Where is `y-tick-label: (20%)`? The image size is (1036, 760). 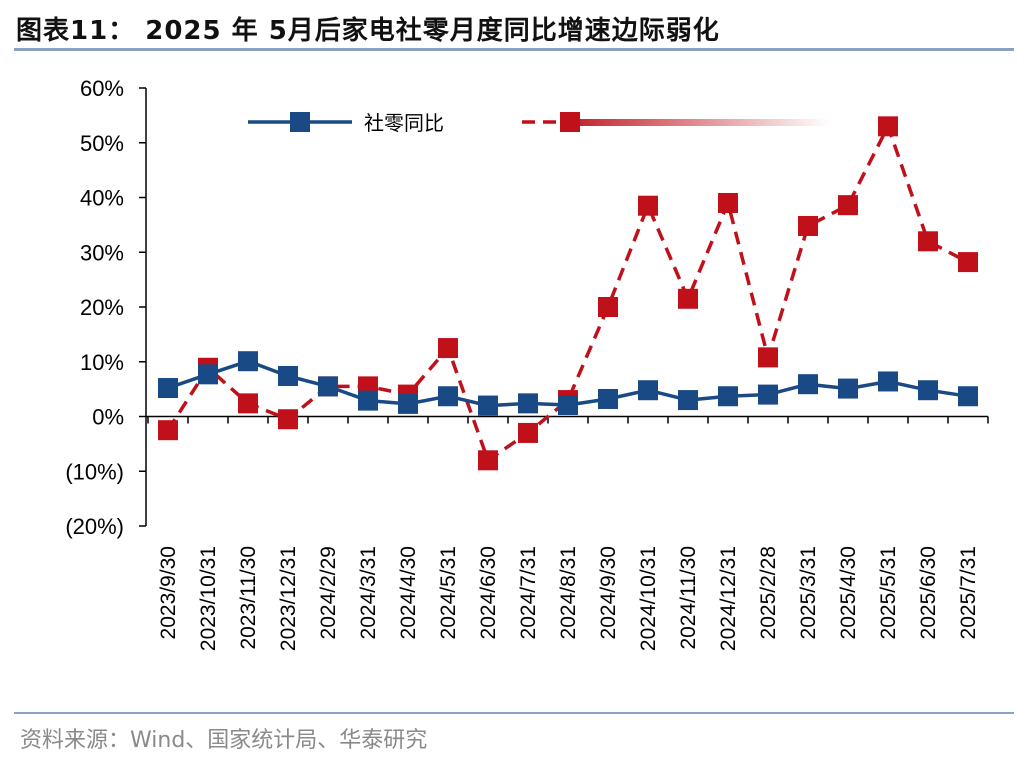
y-tick-label: (20%) is located at coordinates (94, 526).